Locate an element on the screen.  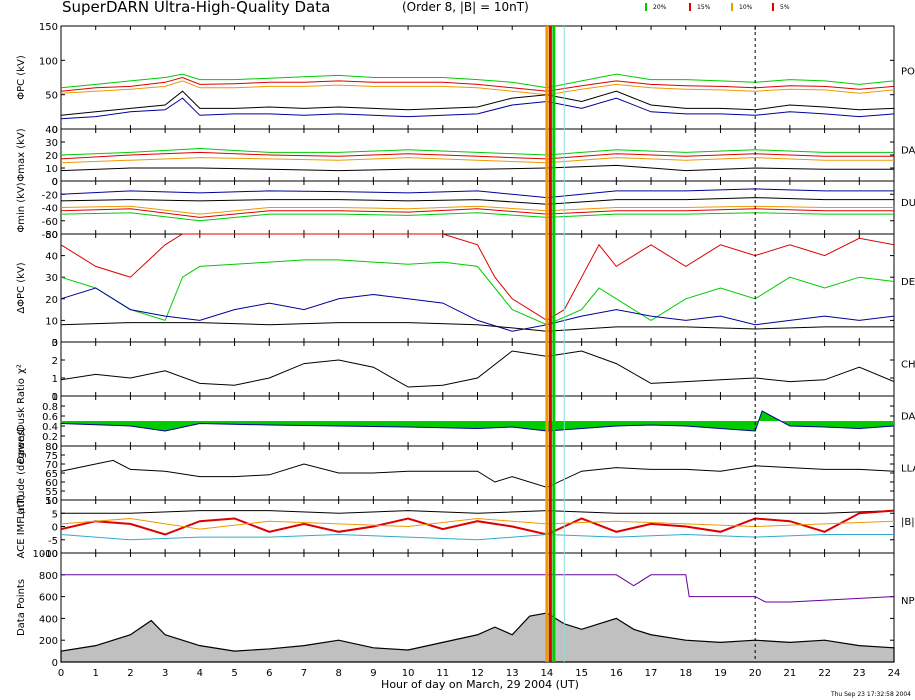
y-tick-label-chi: 1 is located at coordinates (55, 379).